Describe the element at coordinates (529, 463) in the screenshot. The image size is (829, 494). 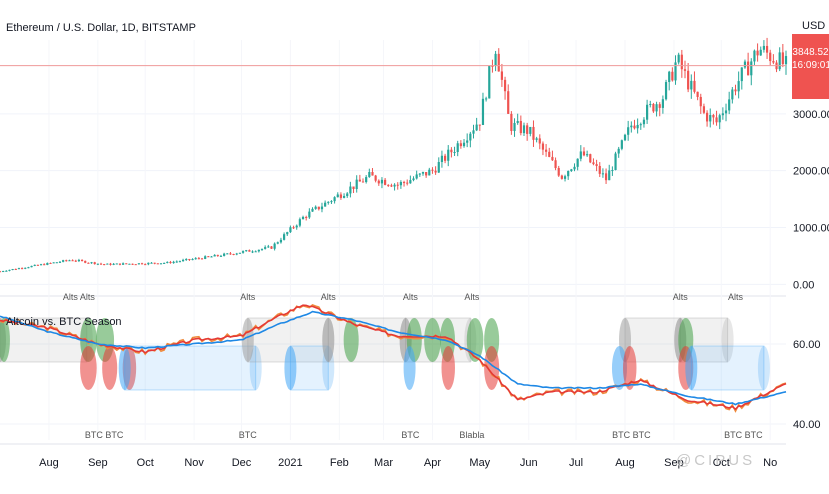
I see `x-tick-label: Jun` at that location.